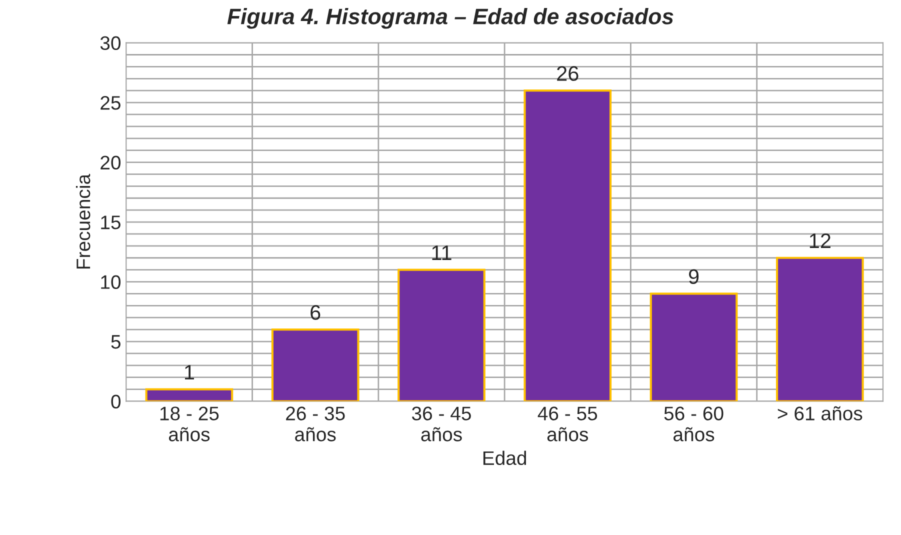  I want to click on y-tick-label: 20, so click(110, 163).